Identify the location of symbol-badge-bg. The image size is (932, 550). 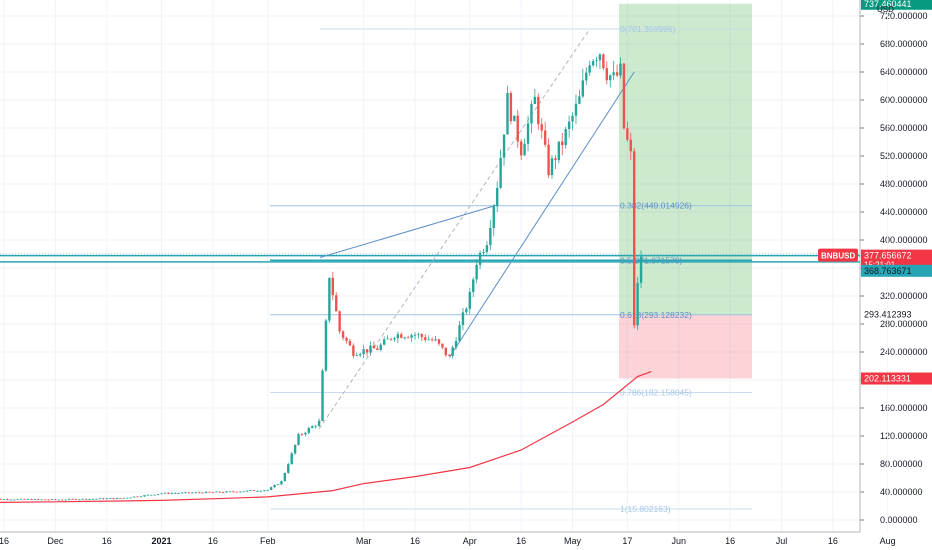
(838, 255).